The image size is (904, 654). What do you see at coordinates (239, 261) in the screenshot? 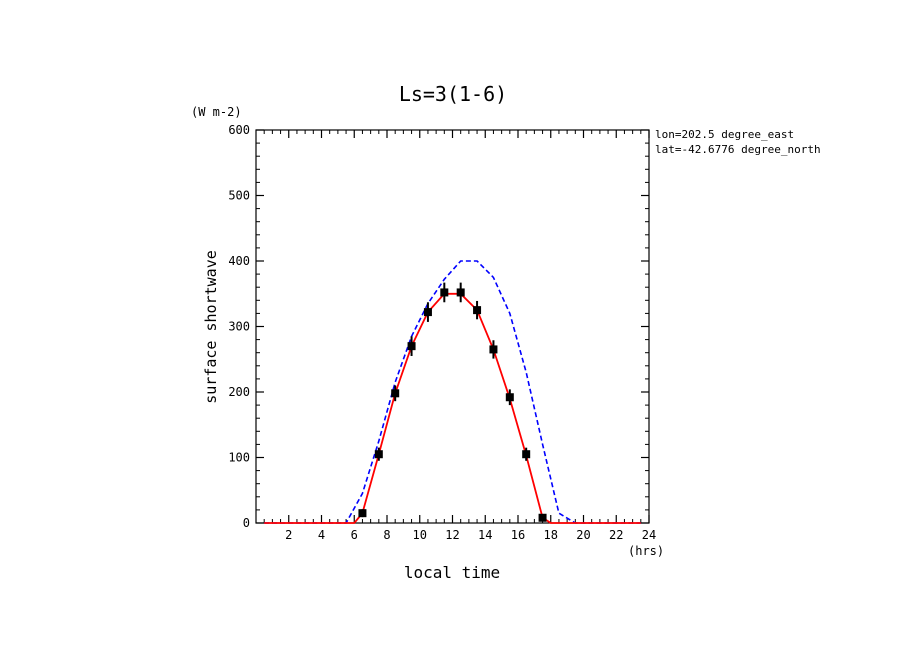
I see `y-tick-label: 400` at bounding box center [239, 261].